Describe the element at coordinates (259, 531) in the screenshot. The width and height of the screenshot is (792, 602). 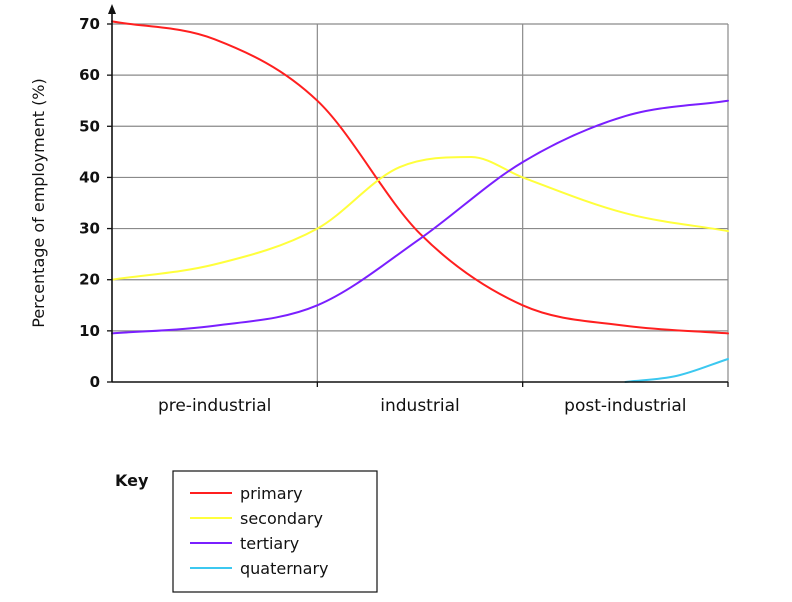
I see `legend: primary secondary tertiary quaternary` at that location.